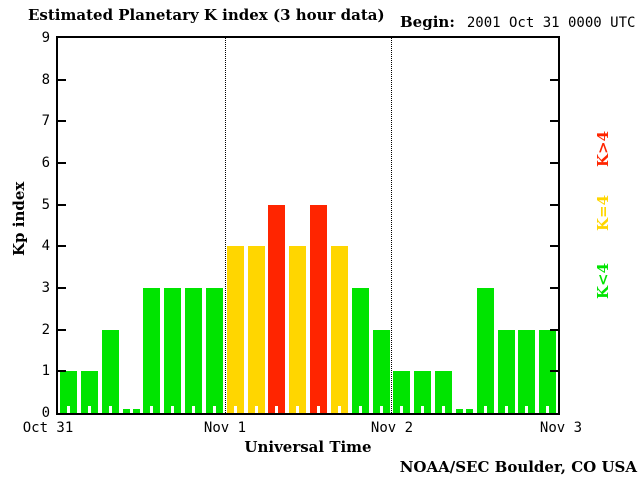  Describe the element at coordinates (308, 447) in the screenshot. I see `x-axis-title: Universal Time` at that location.